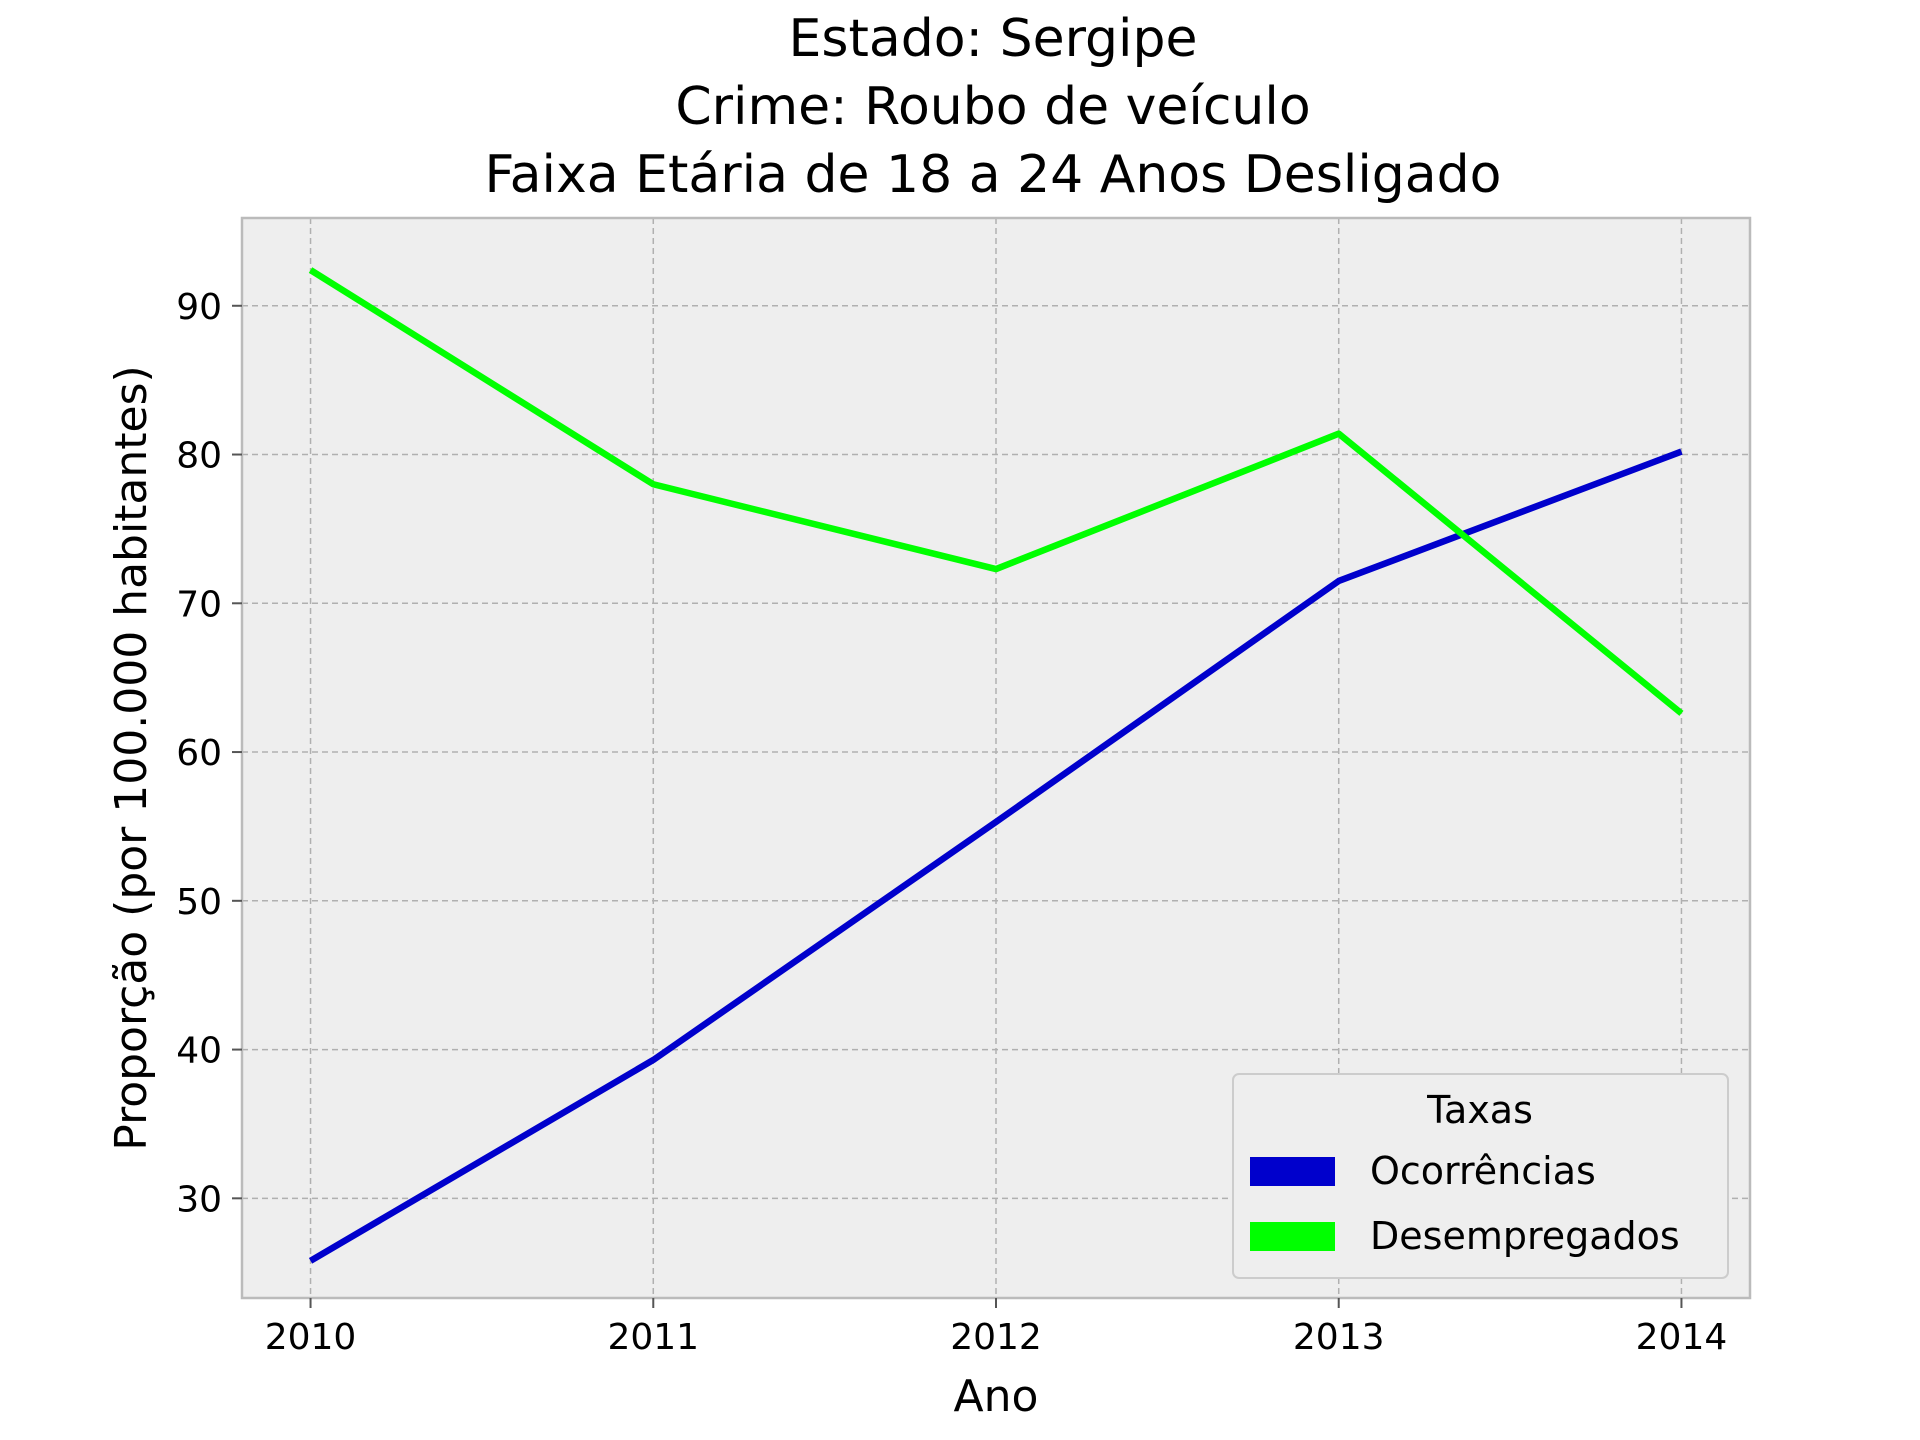 The height and width of the screenshot is (1440, 1920). I want to click on legend-label-desempregados: Desempregados, so click(1525, 1236).